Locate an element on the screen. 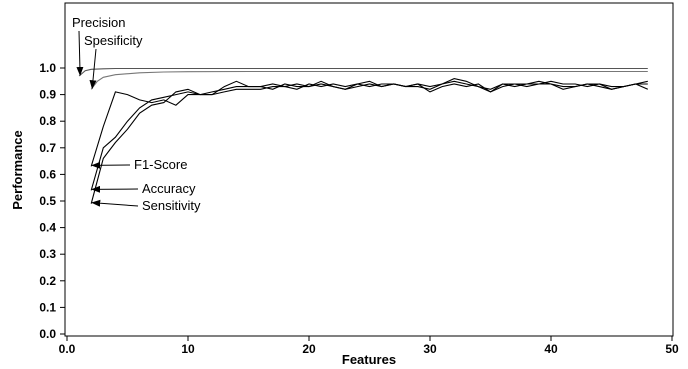  y-tick-label: 1.0 is located at coordinates (47, 68).